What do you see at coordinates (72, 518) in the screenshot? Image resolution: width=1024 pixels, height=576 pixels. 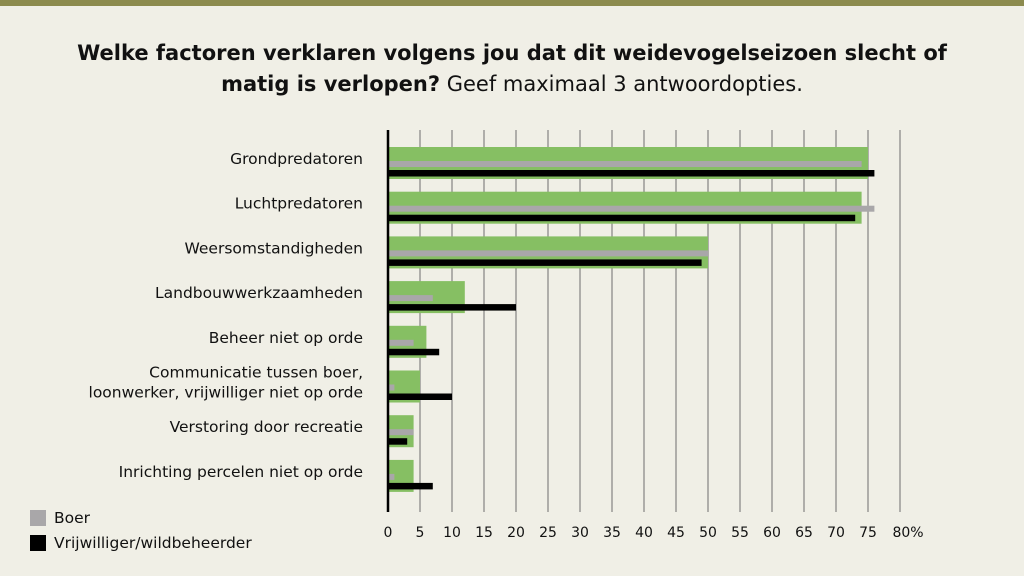 I see `legend-label-boer: Boer` at bounding box center [72, 518].